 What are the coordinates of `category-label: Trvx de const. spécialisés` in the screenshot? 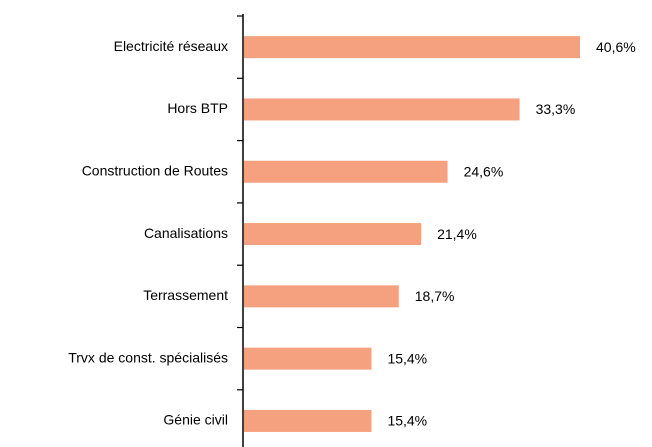 It's located at (148, 357).